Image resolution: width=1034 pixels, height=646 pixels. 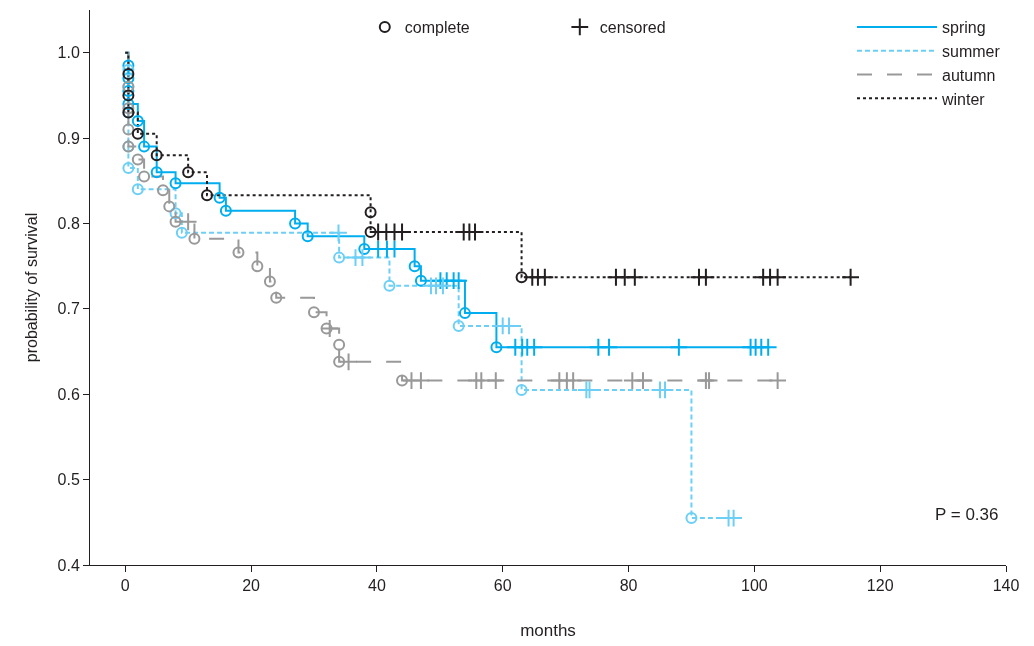 What do you see at coordinates (68, 224) in the screenshot?
I see `y-tick-label: 0.8` at bounding box center [68, 224].